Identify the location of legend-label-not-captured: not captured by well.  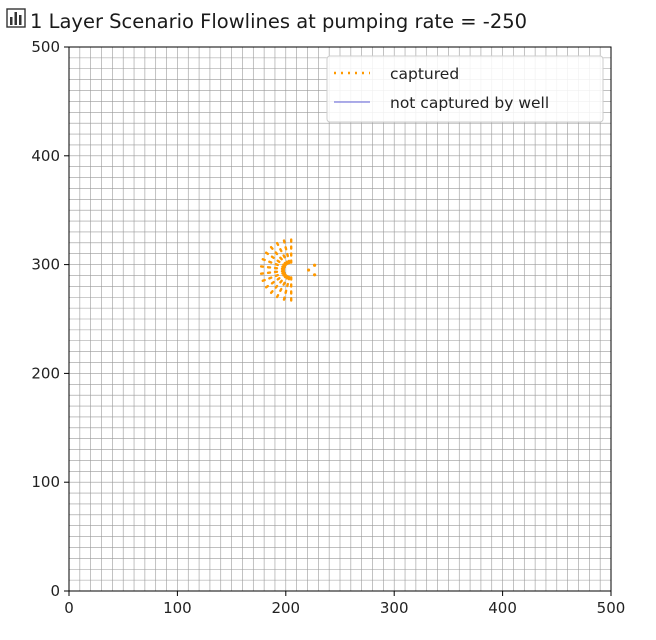
(469, 103).